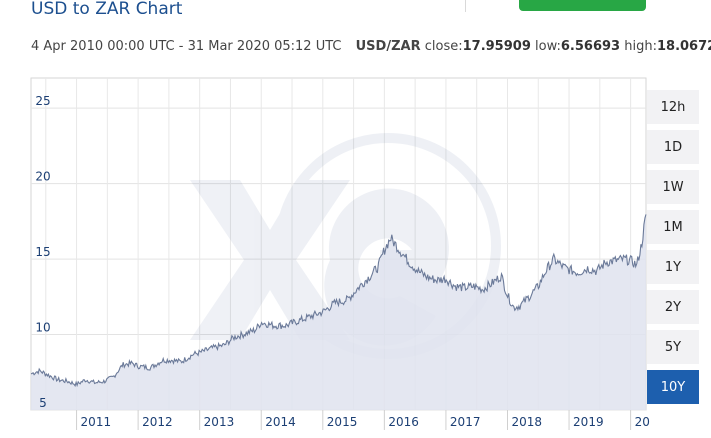 The height and width of the screenshot is (438, 711). What do you see at coordinates (42, 328) in the screenshot?
I see `y-tick-label: 10` at bounding box center [42, 328].